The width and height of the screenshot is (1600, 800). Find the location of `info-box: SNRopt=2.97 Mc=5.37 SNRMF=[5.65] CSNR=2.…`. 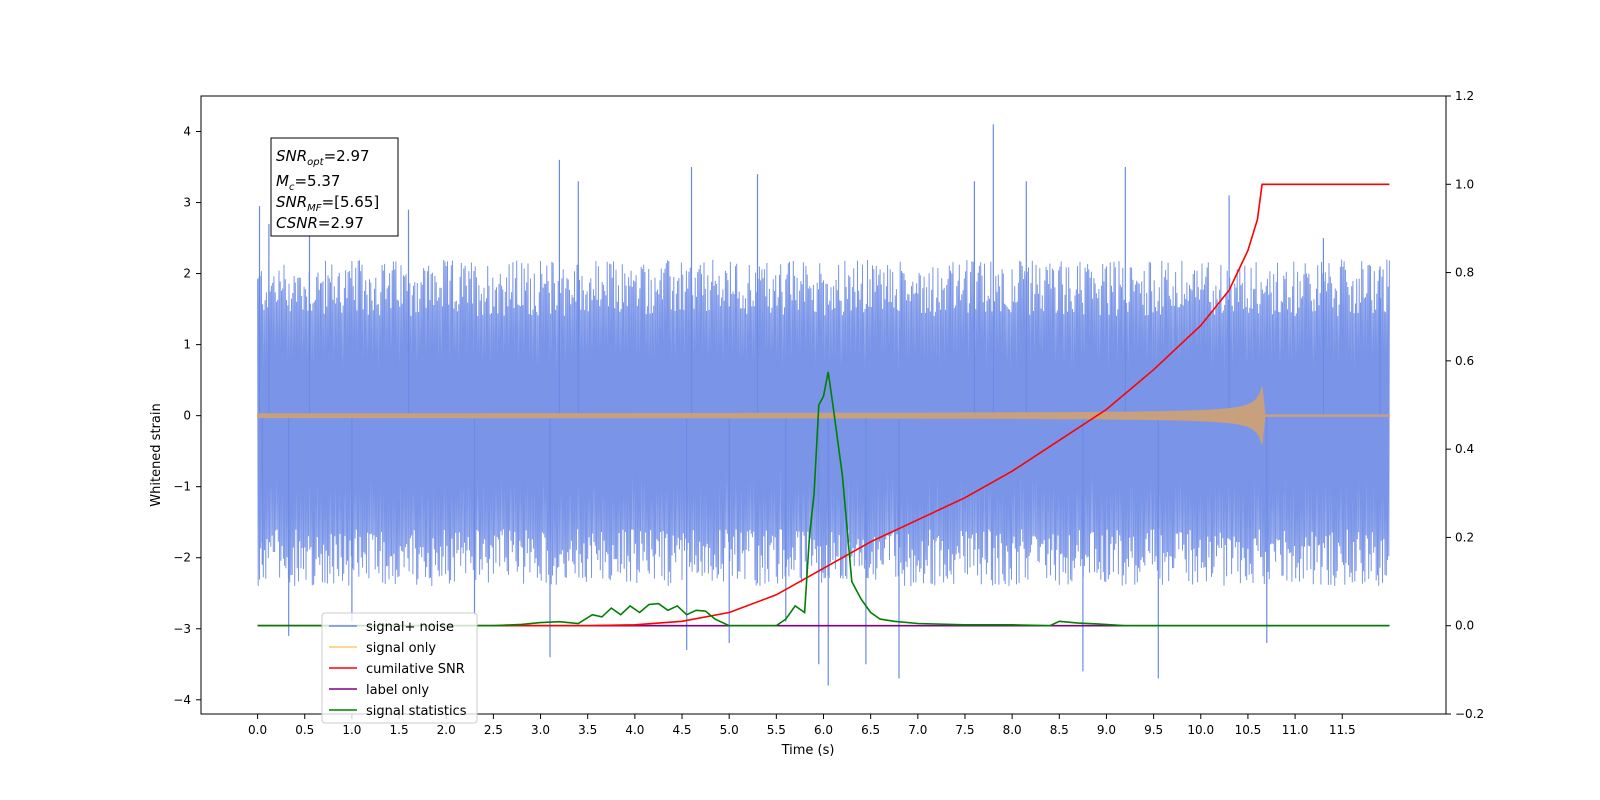

info-box: SNRopt=2.97 Mc=5.37 SNRMF=[5.65] CSNR=2.… is located at coordinates (334, 187).